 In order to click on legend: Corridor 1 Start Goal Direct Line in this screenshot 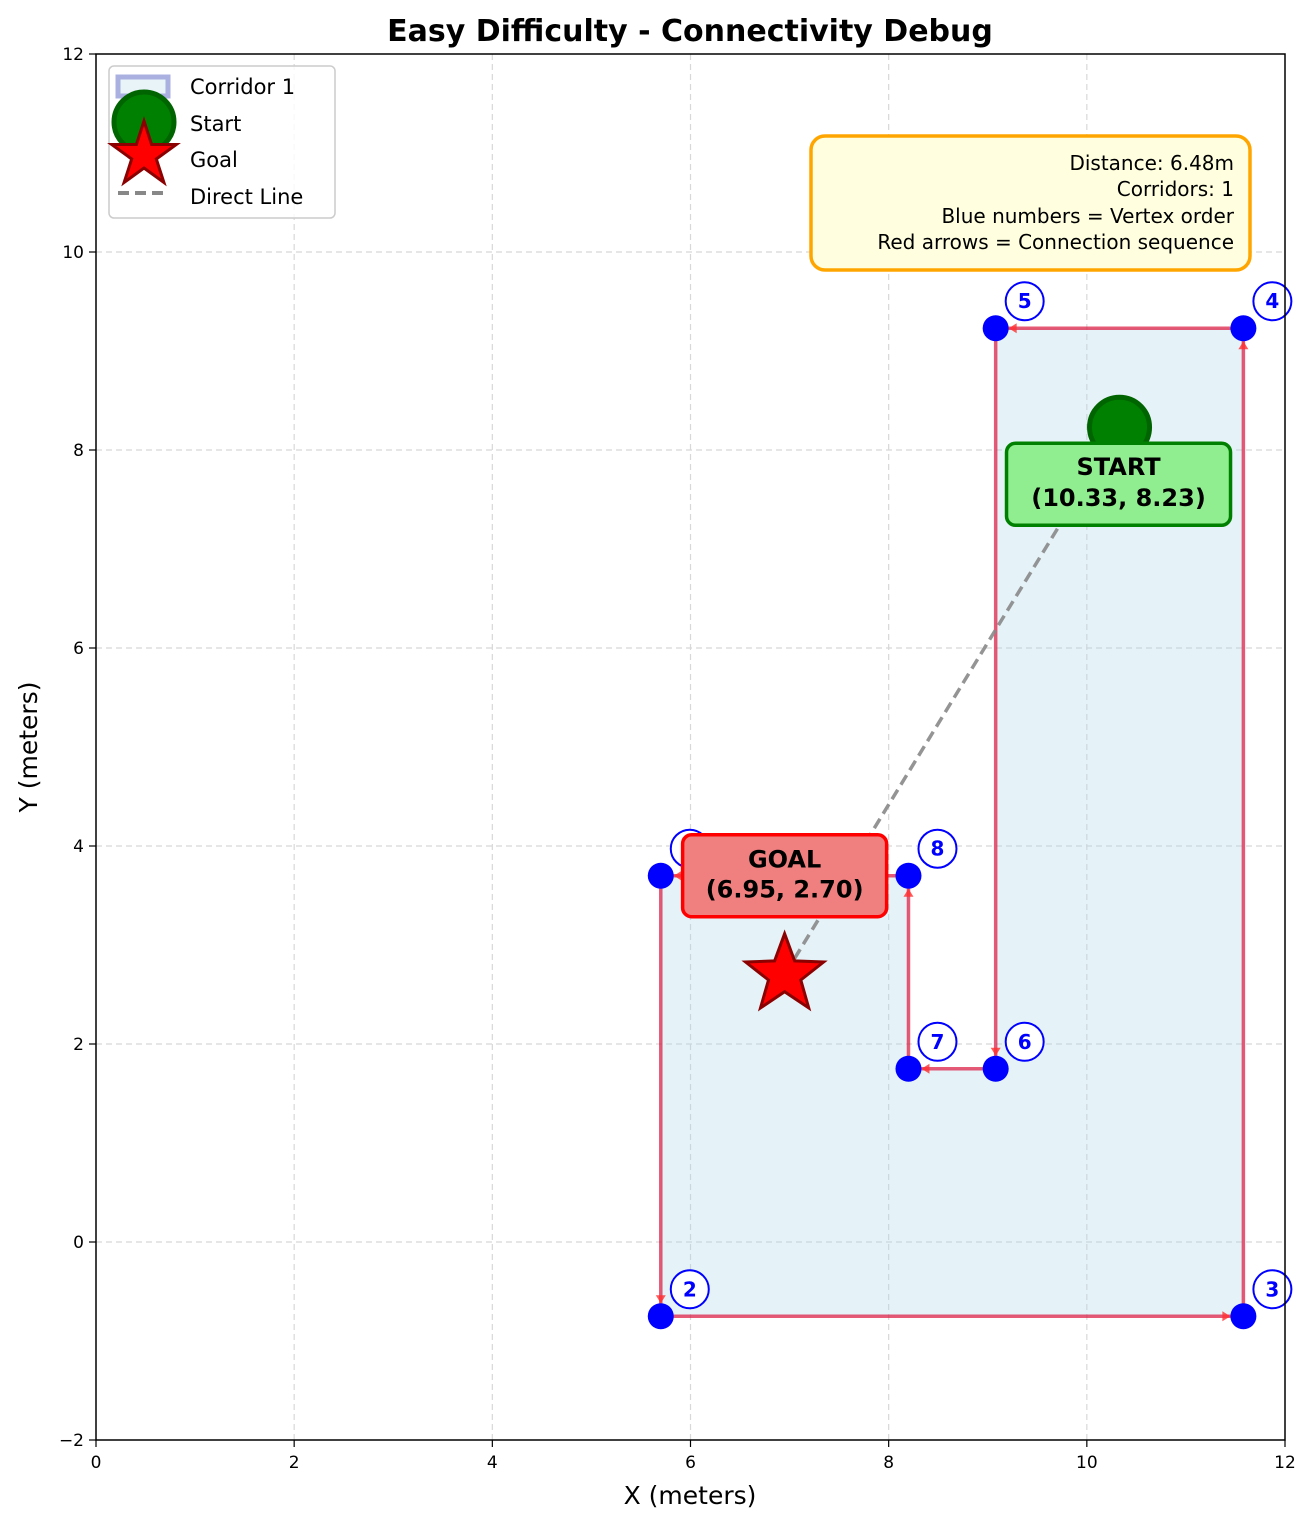, I will do `click(221, 142)`.